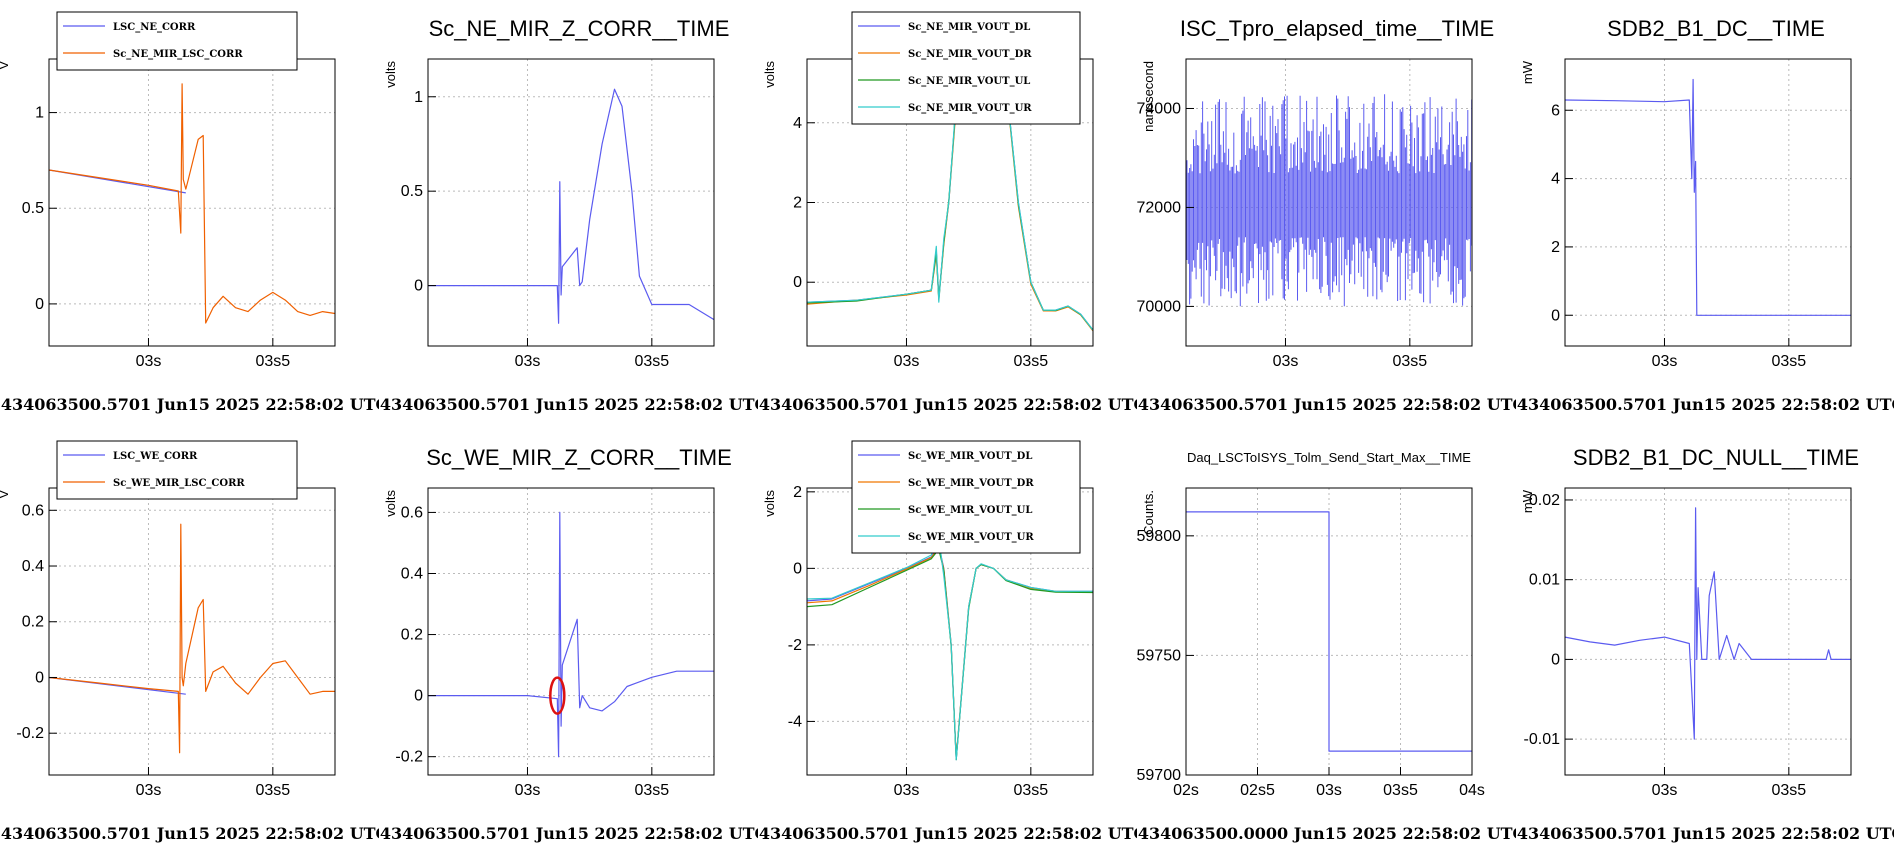 The image size is (1894, 859). I want to click on y-axis: 59800 59750 59700, so click(1165, 656).